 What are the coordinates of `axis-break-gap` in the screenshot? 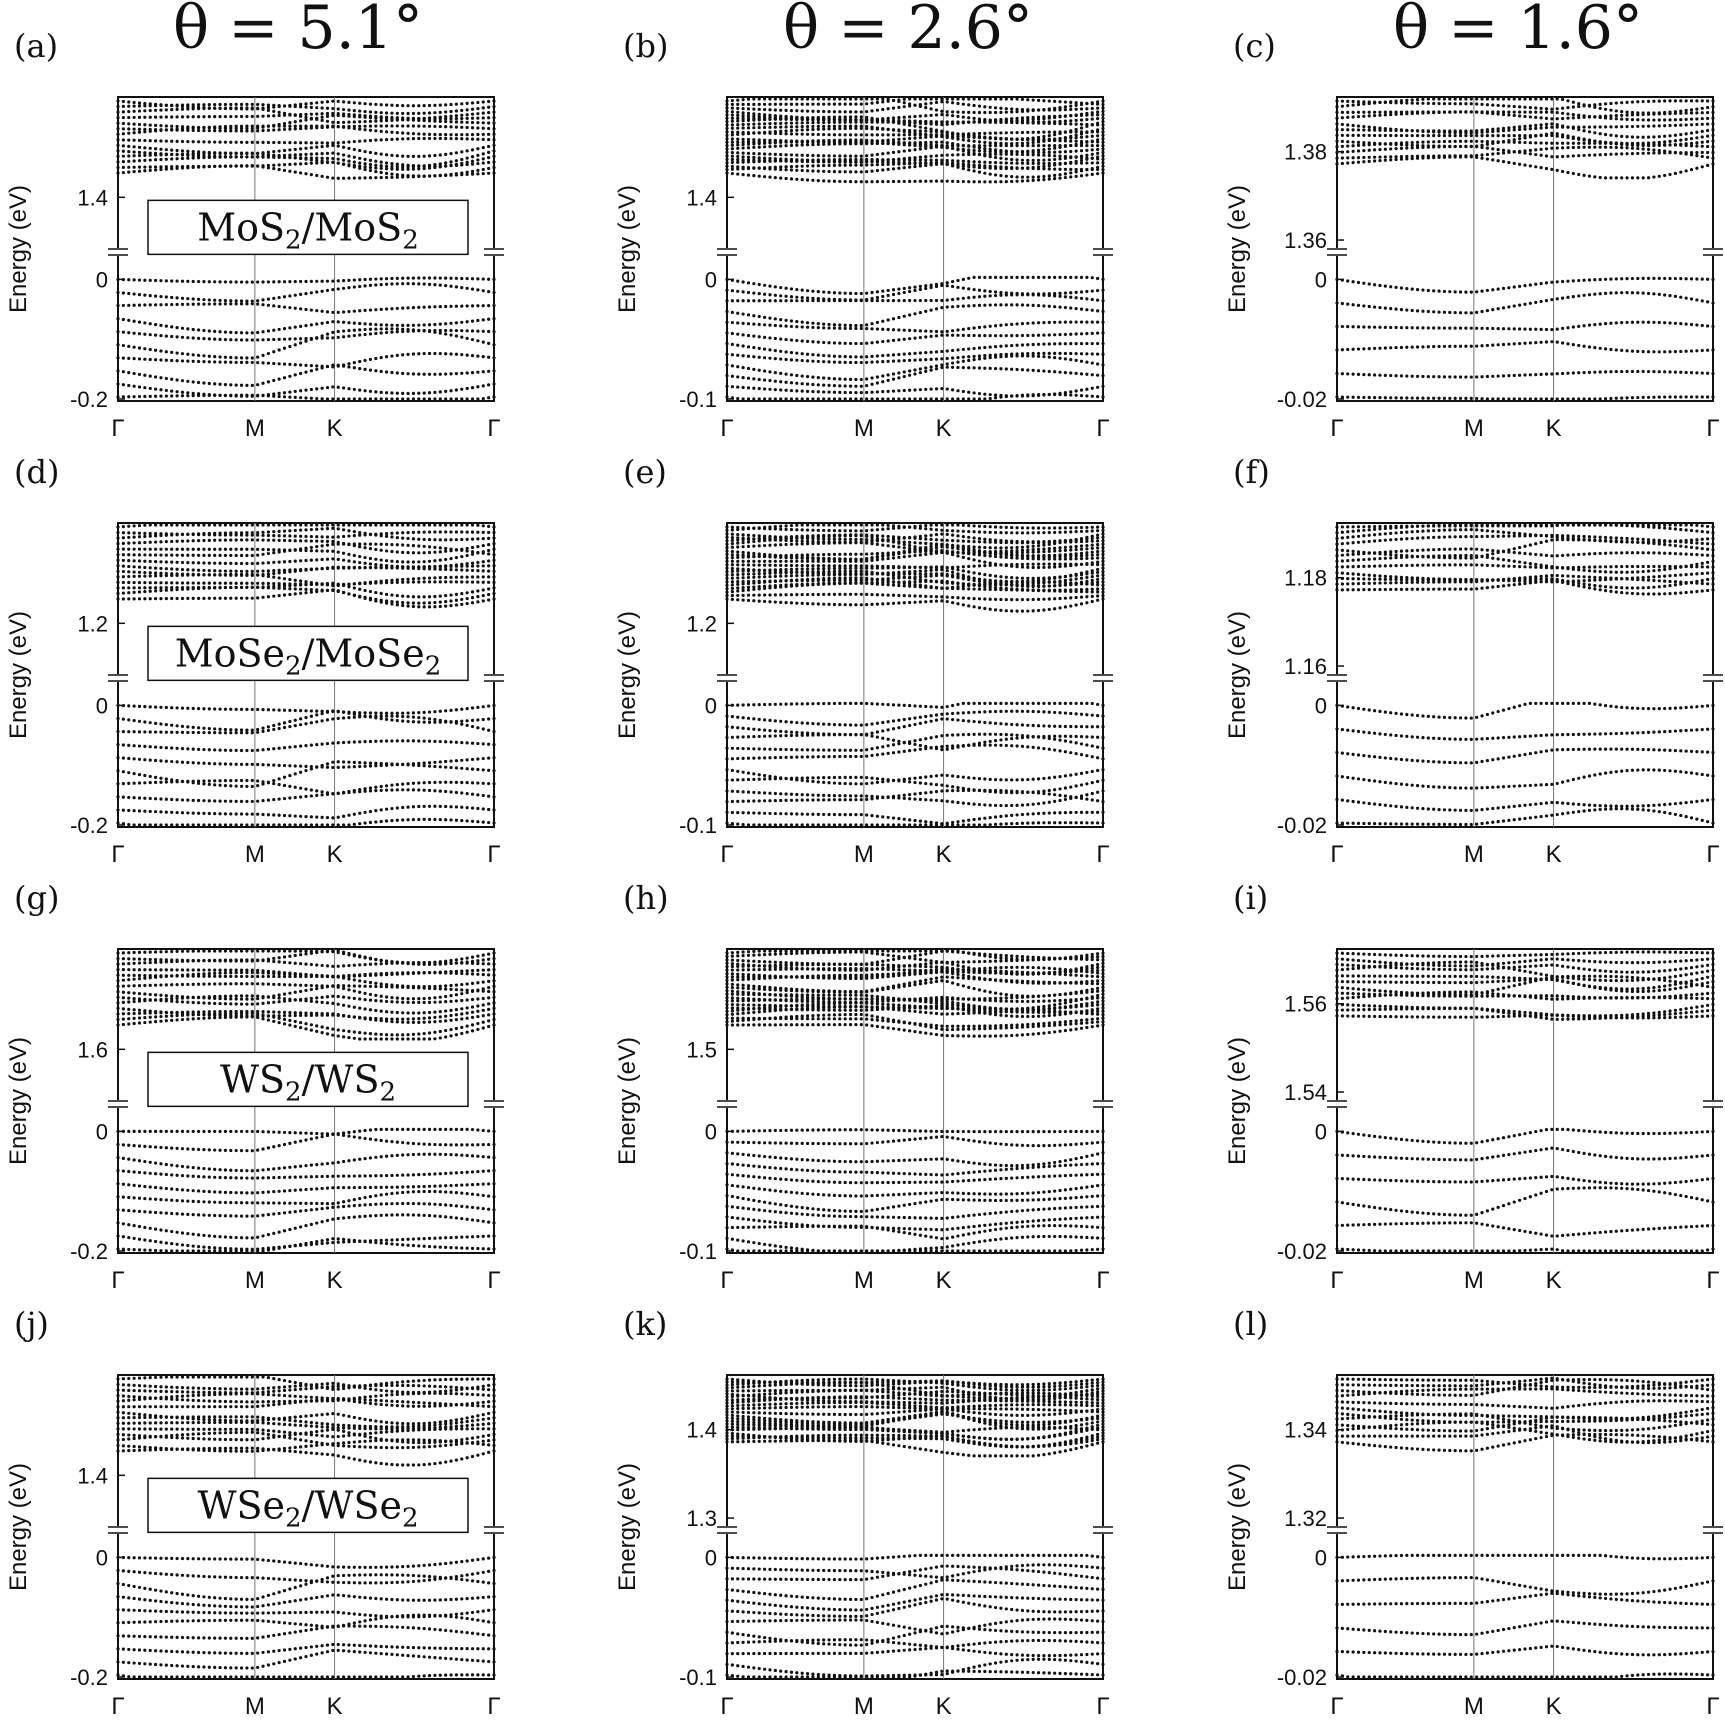 It's located at (1103, 252).